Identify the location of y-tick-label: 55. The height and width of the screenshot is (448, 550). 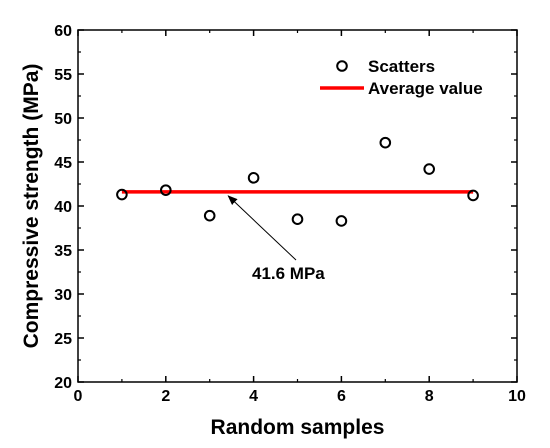
(63, 75).